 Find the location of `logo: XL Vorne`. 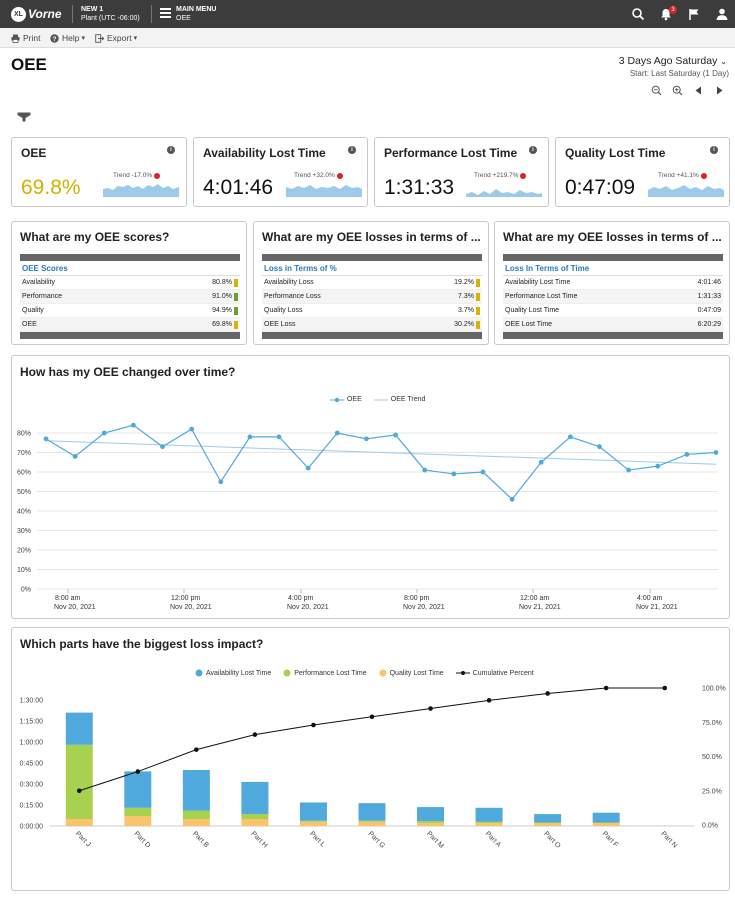

logo: XL Vorne is located at coordinates (36, 14).